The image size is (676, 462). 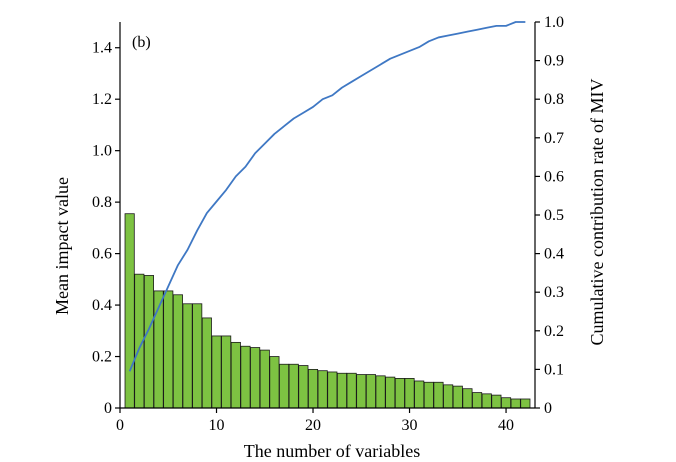 I want to click on y-right-tick-label: 0.8, so click(x=554, y=99).